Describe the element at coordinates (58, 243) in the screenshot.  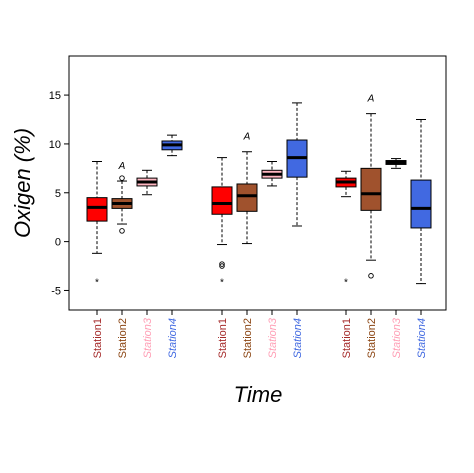
I see `y-tick-label: 0` at that location.